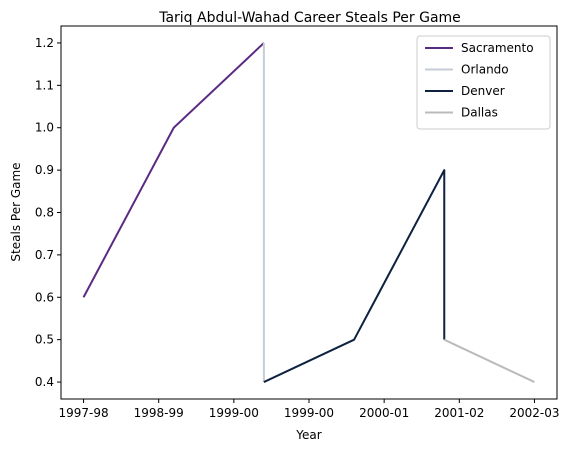  I want to click on x-tick-label: 1997-98, so click(83, 413).